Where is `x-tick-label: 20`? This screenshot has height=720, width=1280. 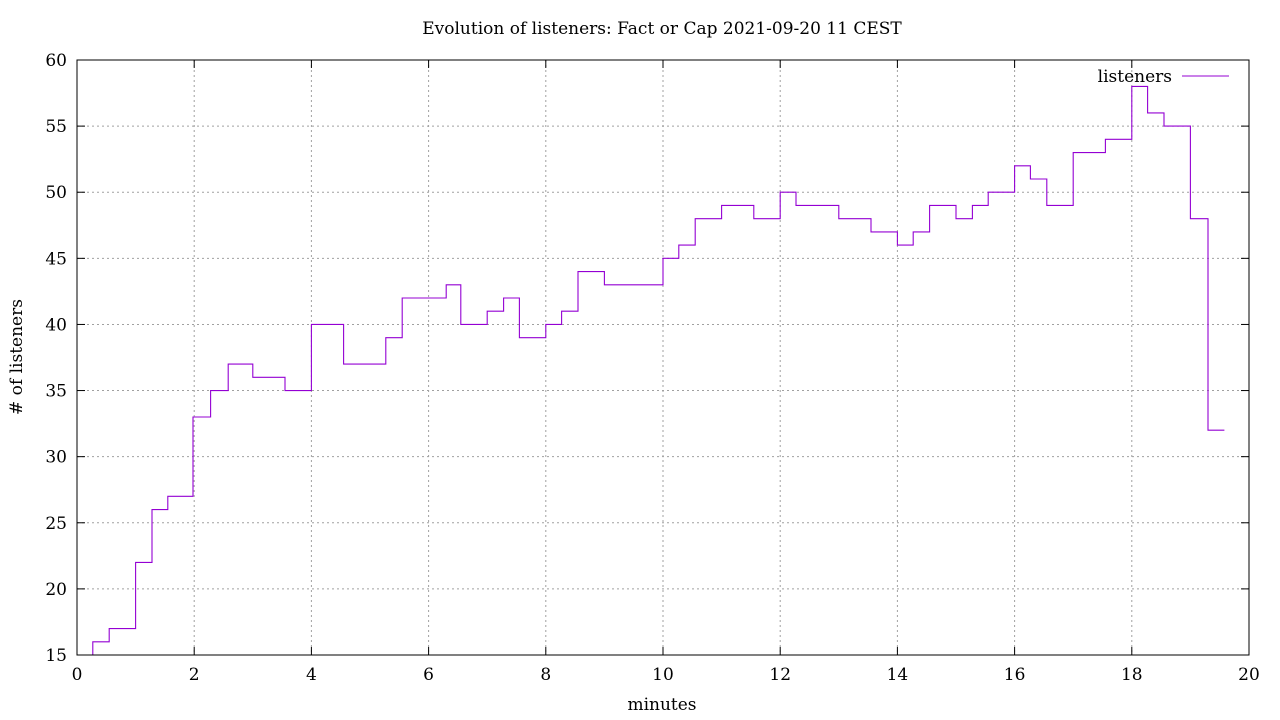
x-tick-label: 20 is located at coordinates (1249, 675).